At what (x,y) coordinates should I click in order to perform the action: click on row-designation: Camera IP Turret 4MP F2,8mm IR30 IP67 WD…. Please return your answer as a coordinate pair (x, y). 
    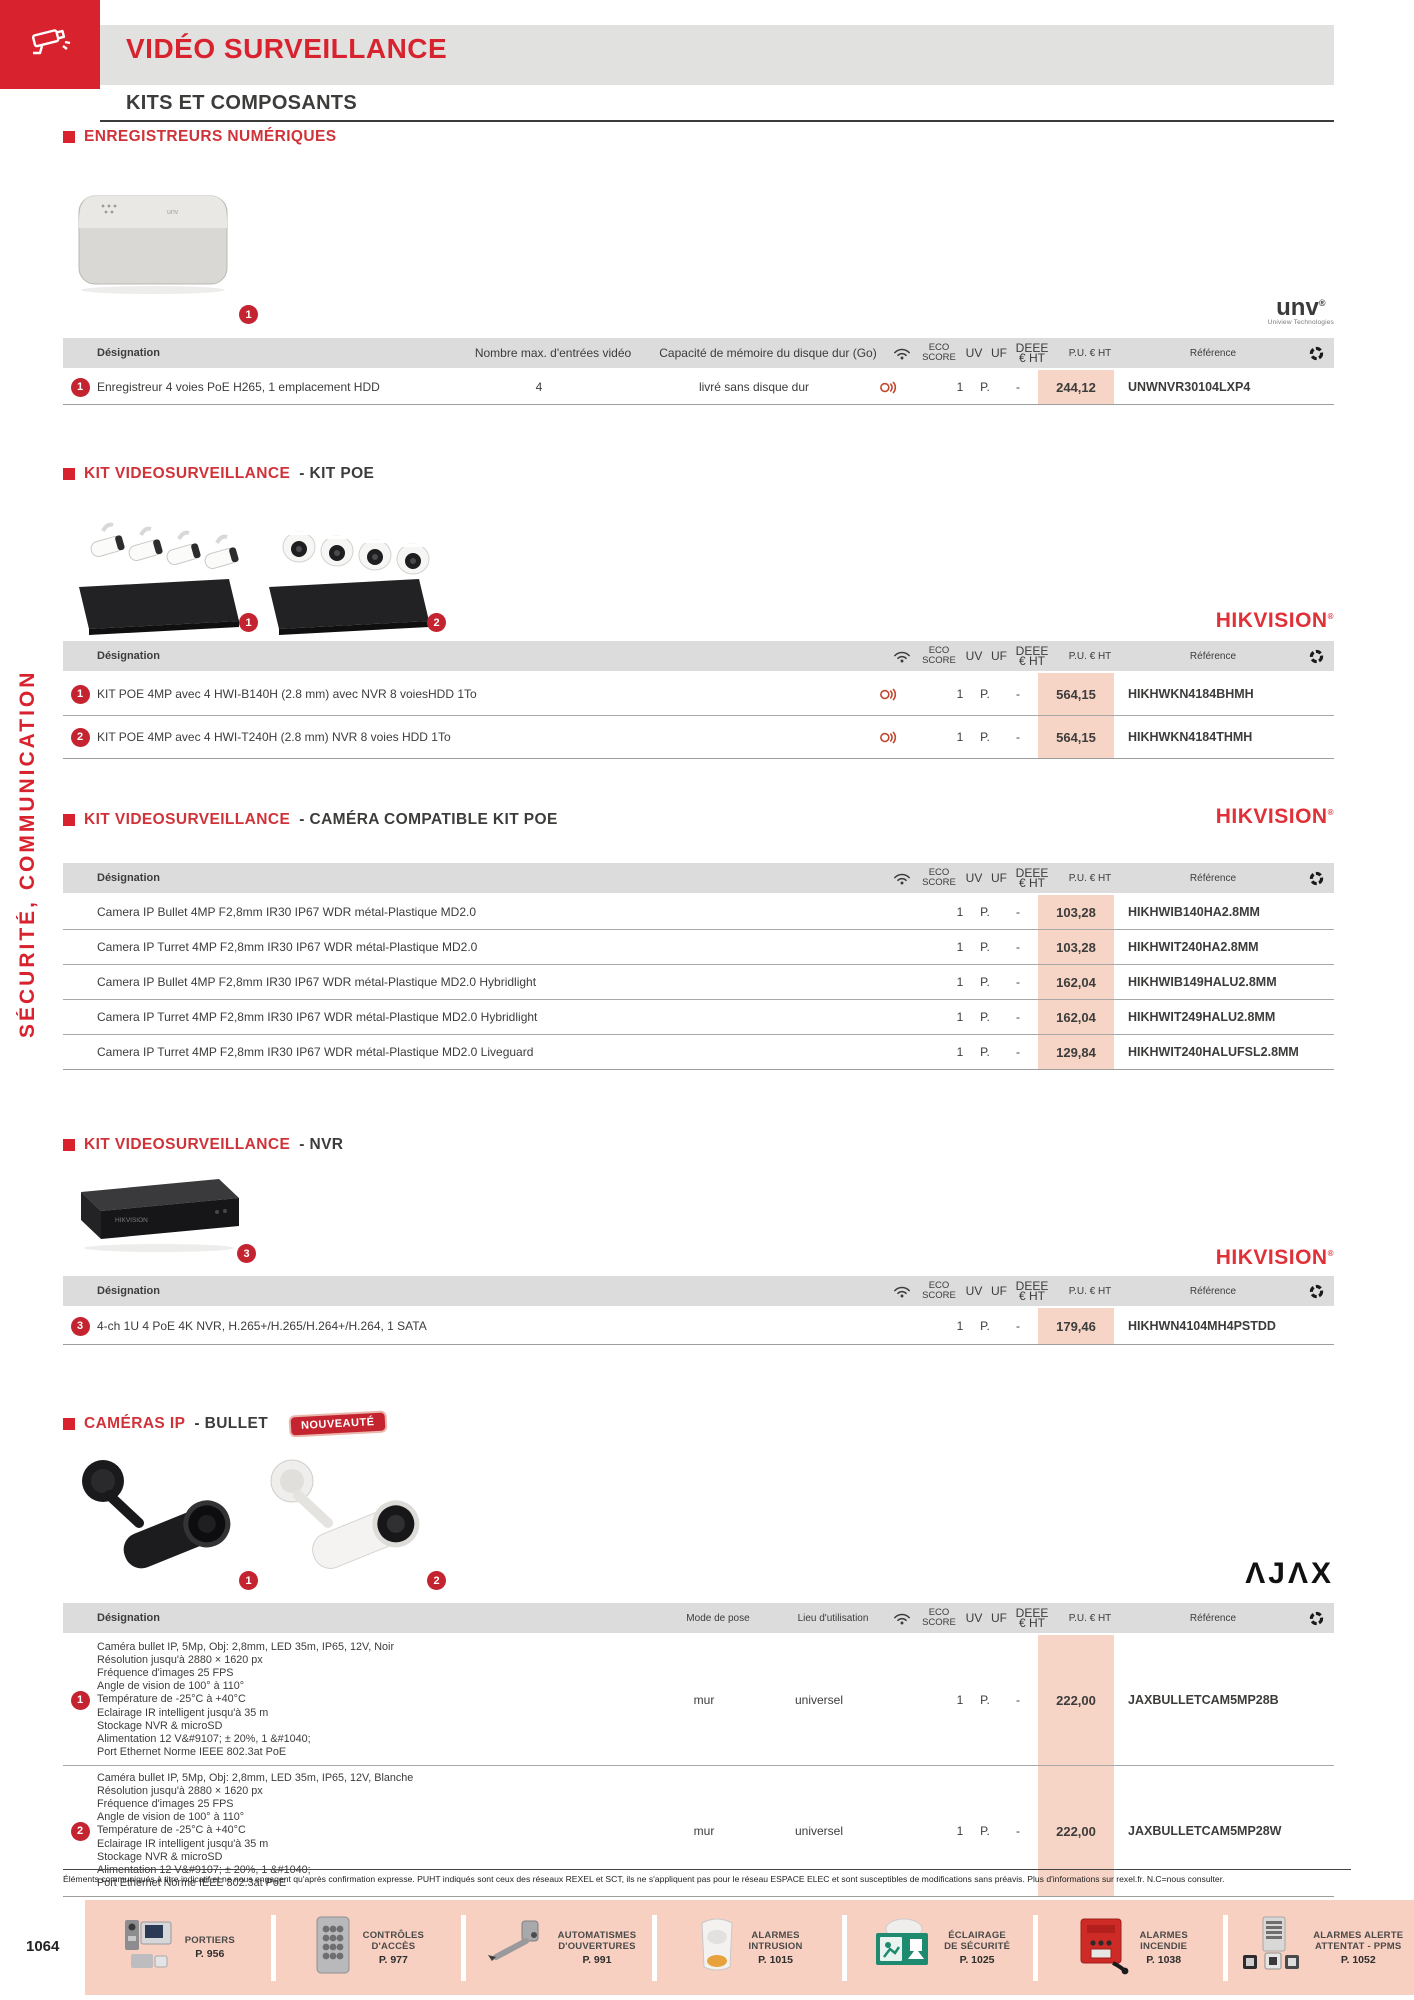
    Looking at the image, I should click on (315, 1052).